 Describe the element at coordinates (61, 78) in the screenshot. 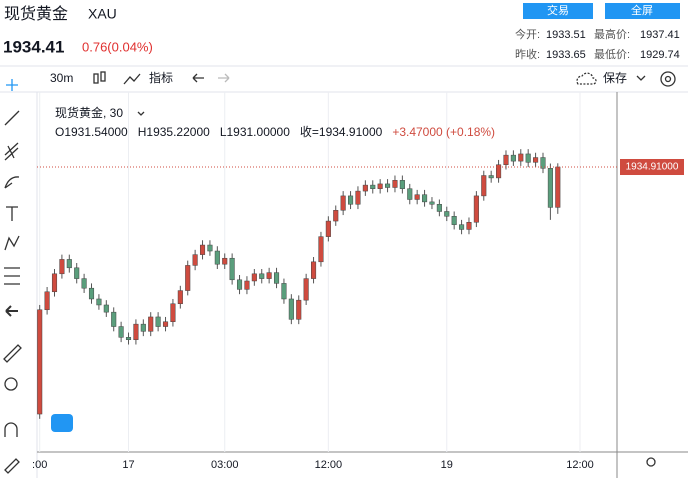

I see `interval-button: 30m` at that location.